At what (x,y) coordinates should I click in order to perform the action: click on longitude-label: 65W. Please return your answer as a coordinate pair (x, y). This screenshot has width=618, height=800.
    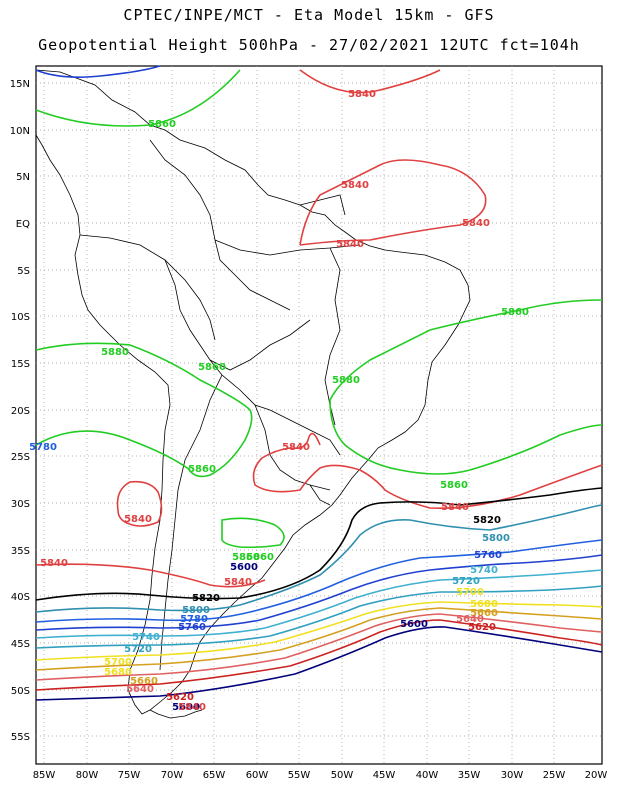
    Looking at the image, I should click on (214, 775).